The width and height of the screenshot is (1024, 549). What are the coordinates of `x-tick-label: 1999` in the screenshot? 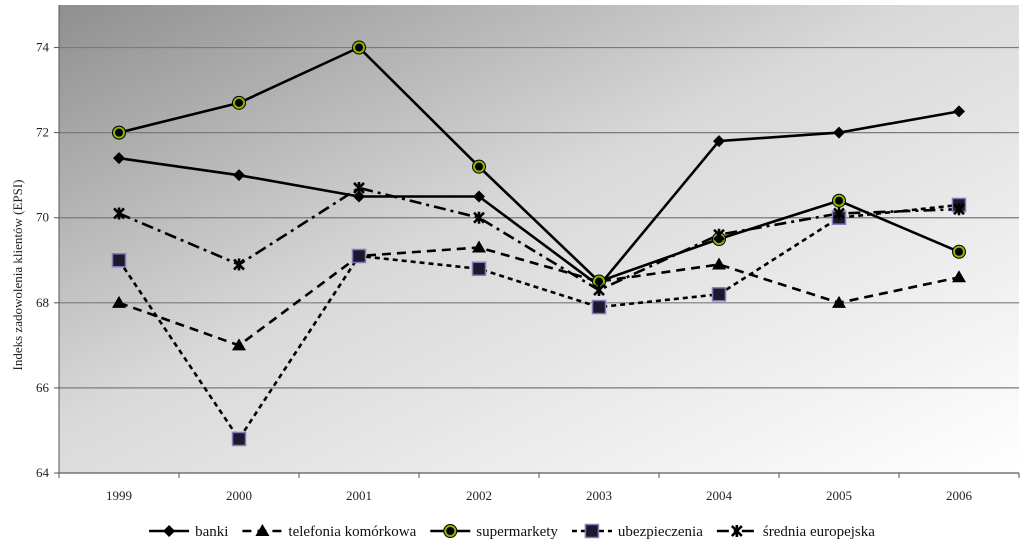 It's located at (119, 495).